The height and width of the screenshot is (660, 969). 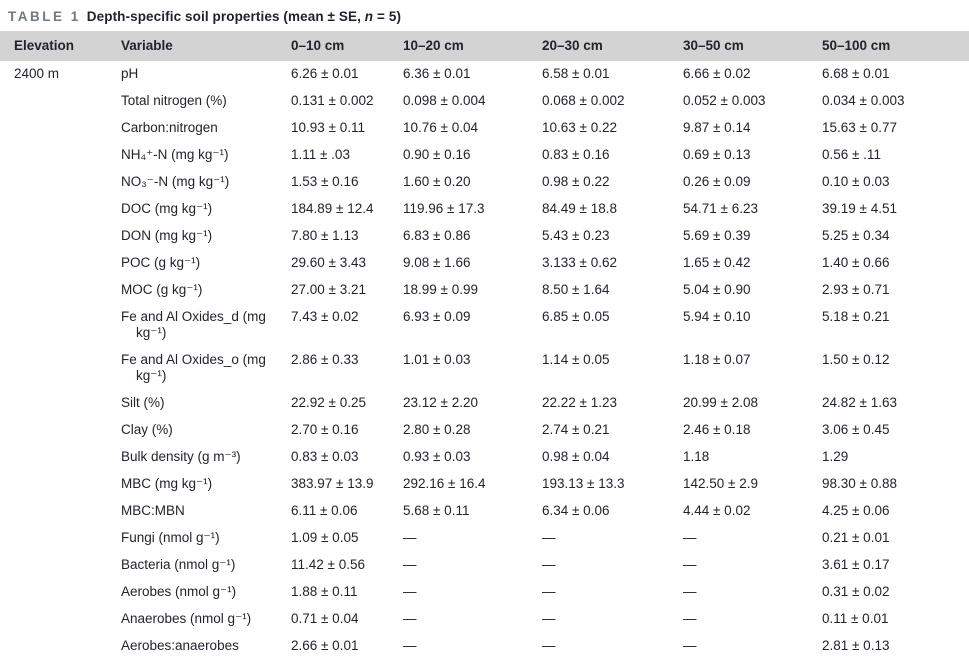 What do you see at coordinates (174, 100) in the screenshot?
I see `variable-cell: Total nitrogen (%)` at bounding box center [174, 100].